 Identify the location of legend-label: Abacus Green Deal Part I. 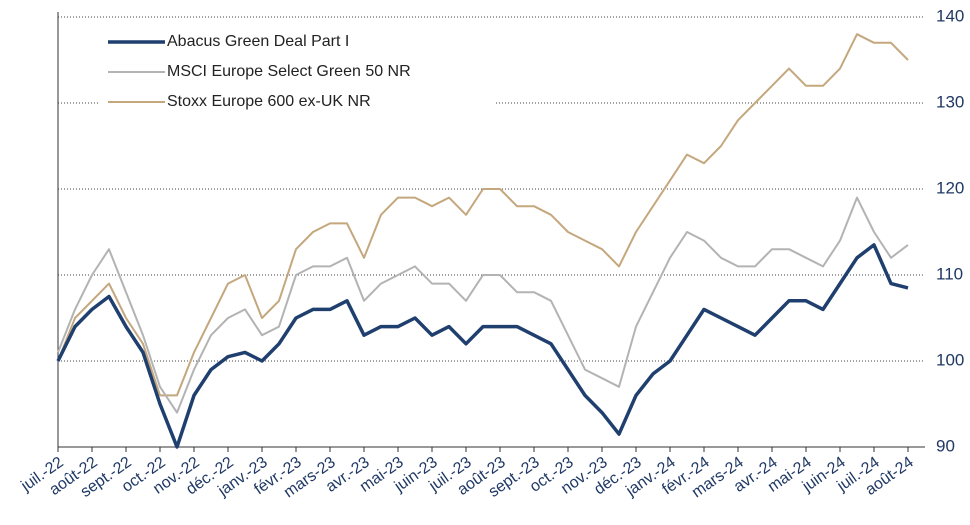
(258, 41).